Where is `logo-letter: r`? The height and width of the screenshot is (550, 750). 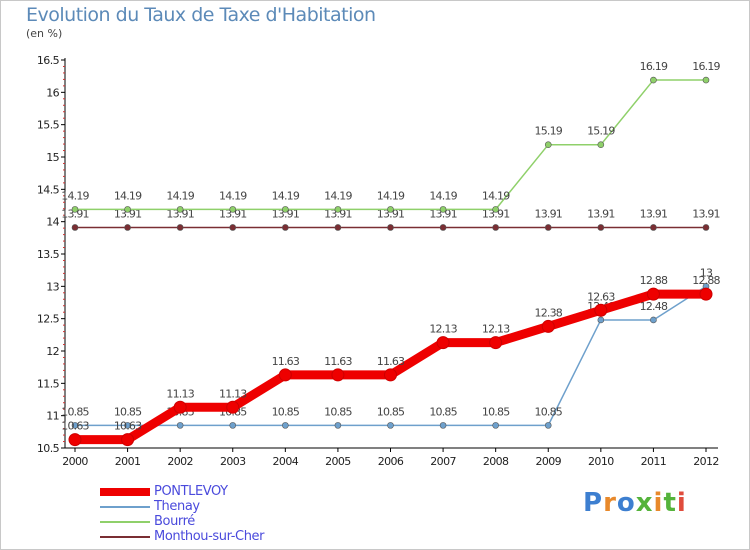
logo-letter: r is located at coordinates (610, 503).